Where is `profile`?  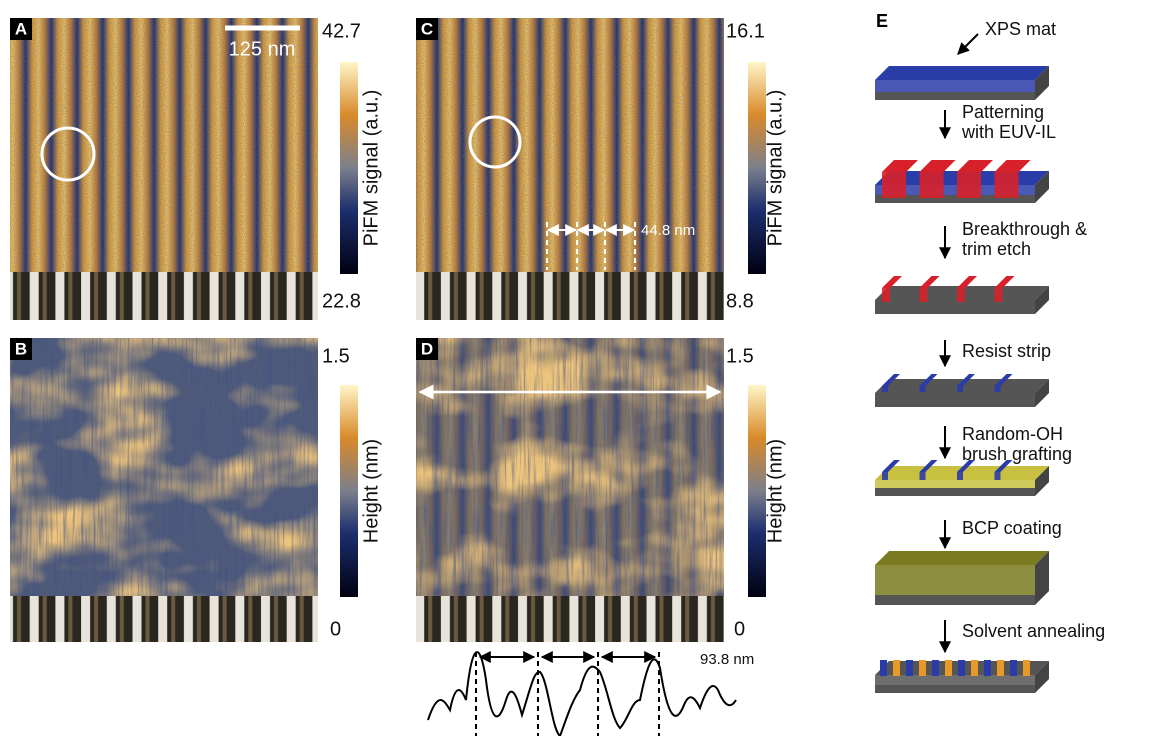
profile is located at coordinates (582, 693).